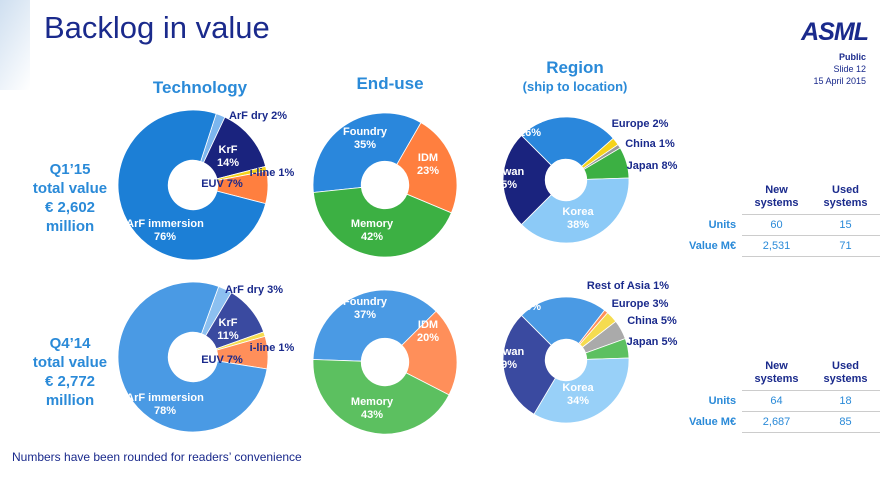  I want to click on slide-number: Slide 12, so click(849, 69).